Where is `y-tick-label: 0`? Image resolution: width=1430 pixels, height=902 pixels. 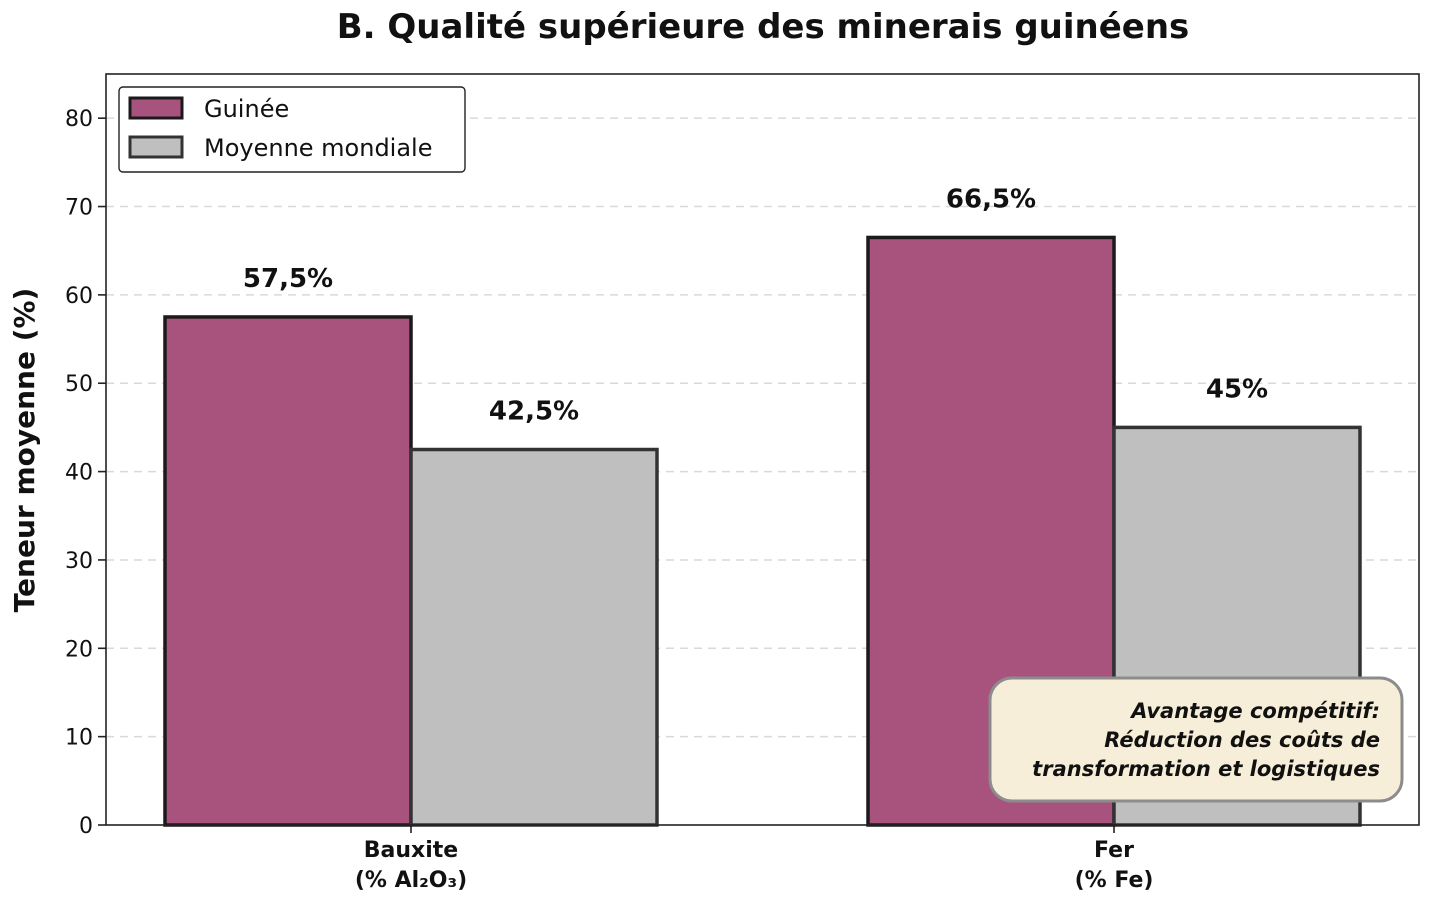 y-tick-label: 0 is located at coordinates (86, 826).